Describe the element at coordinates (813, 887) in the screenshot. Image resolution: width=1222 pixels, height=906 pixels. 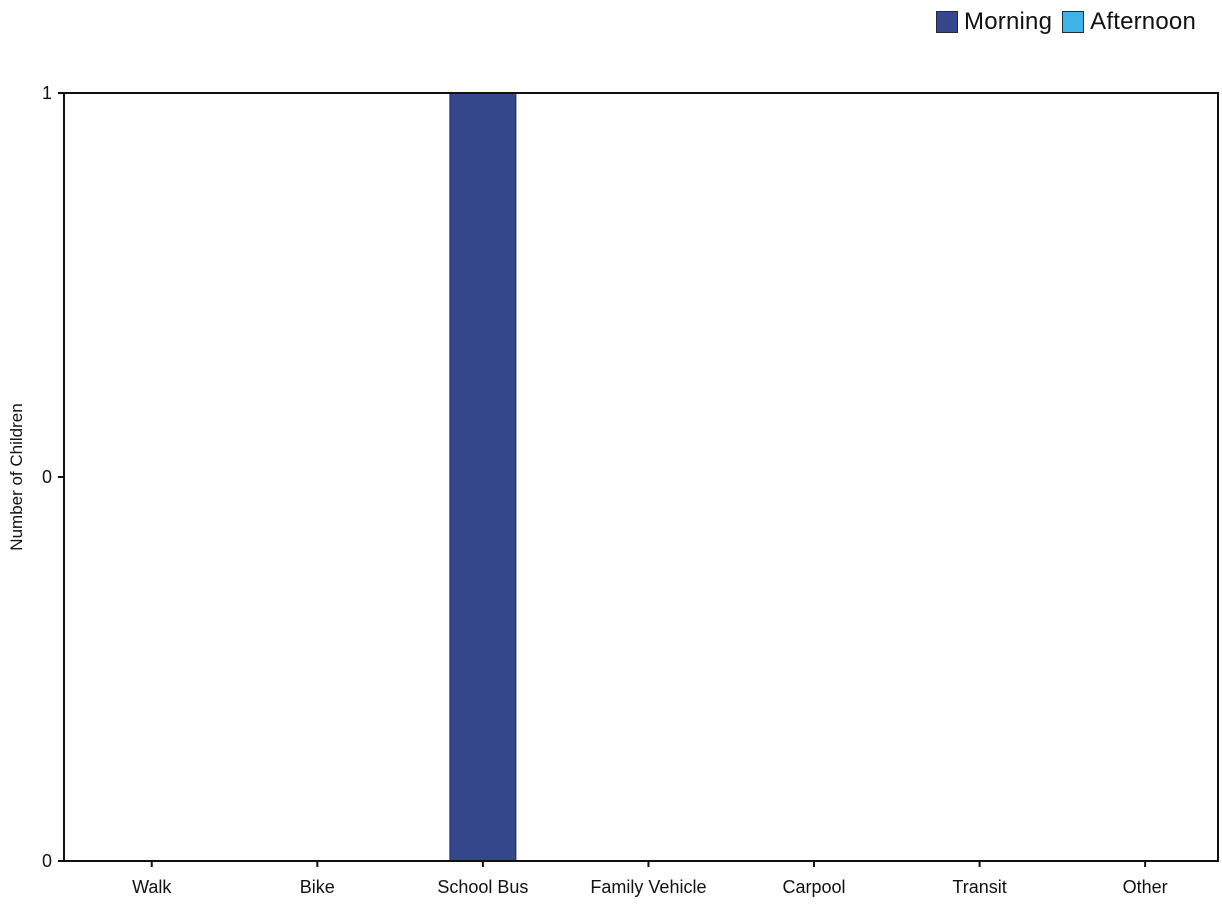
I see `x-tick-label: Carpool` at that location.